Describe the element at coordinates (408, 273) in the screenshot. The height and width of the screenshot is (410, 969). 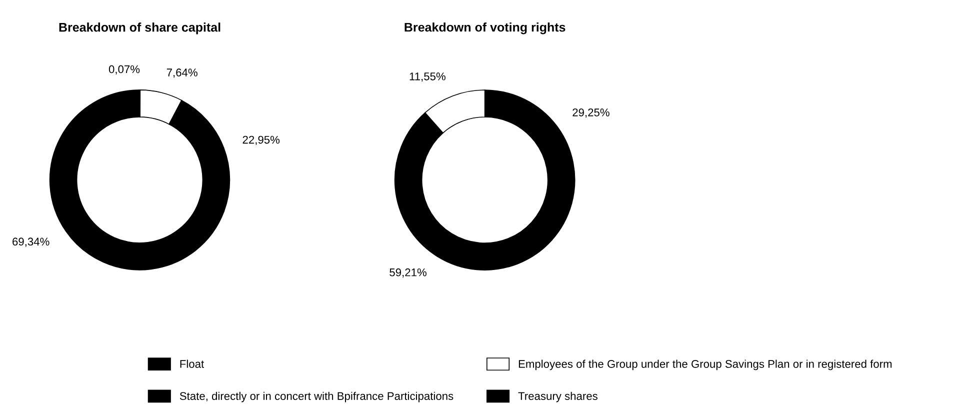
I see `data-label: 59,21%` at that location.